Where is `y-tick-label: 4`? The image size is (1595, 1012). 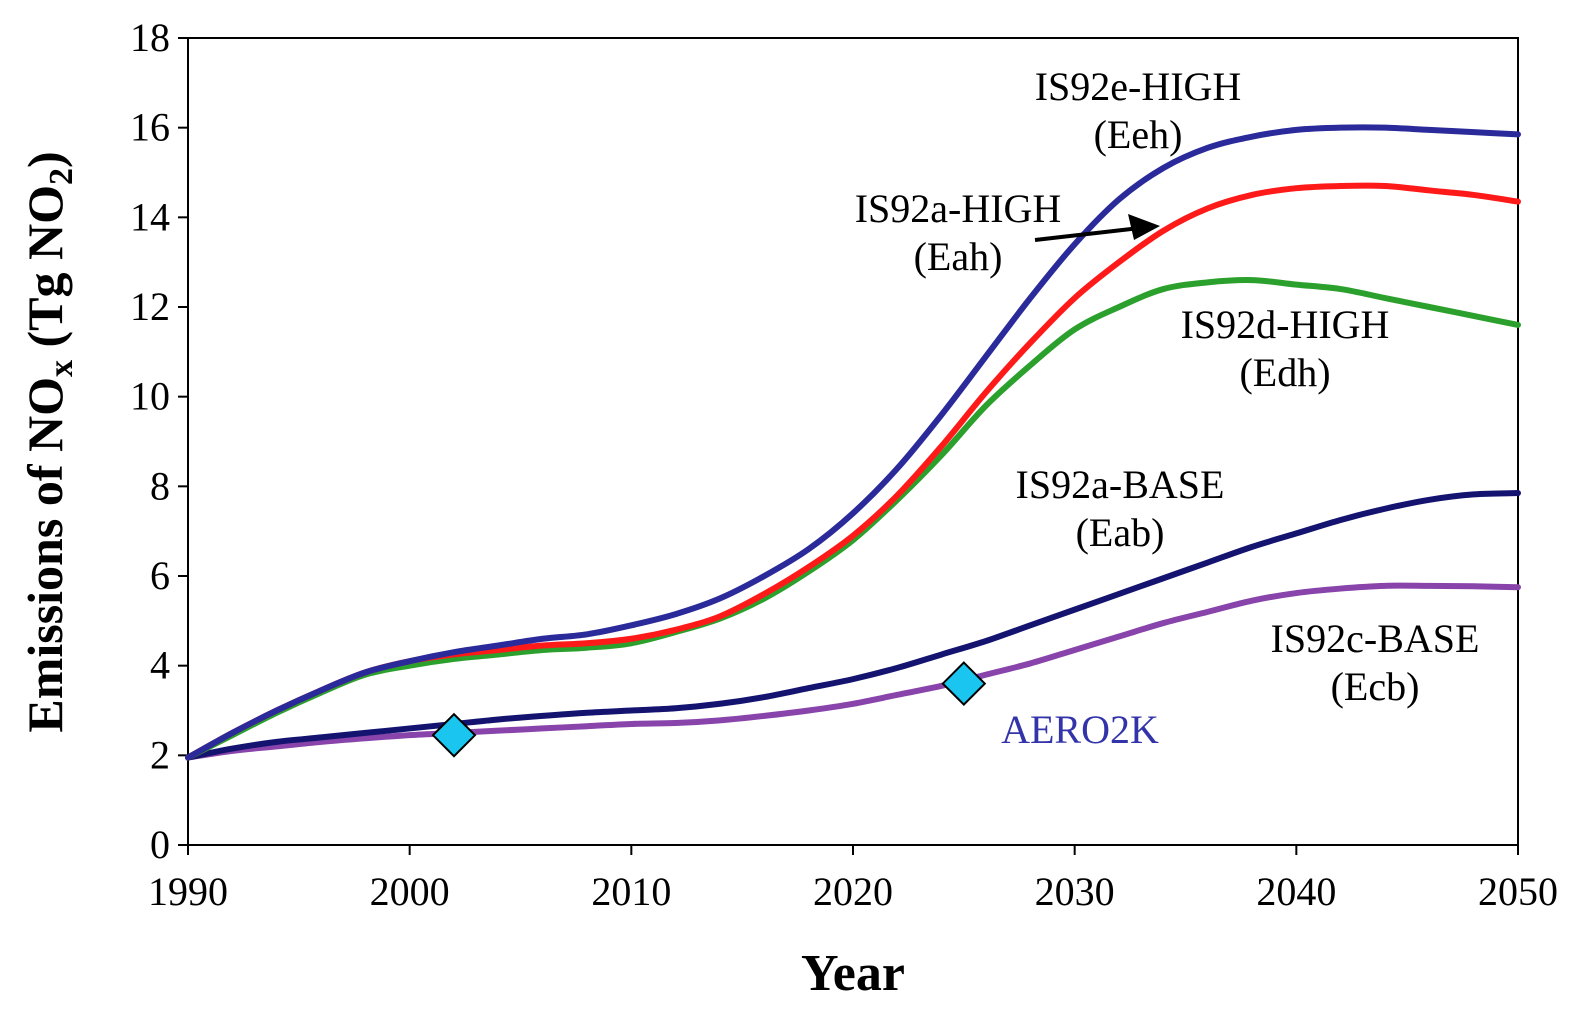
y-tick-label: 4 is located at coordinates (160, 665).